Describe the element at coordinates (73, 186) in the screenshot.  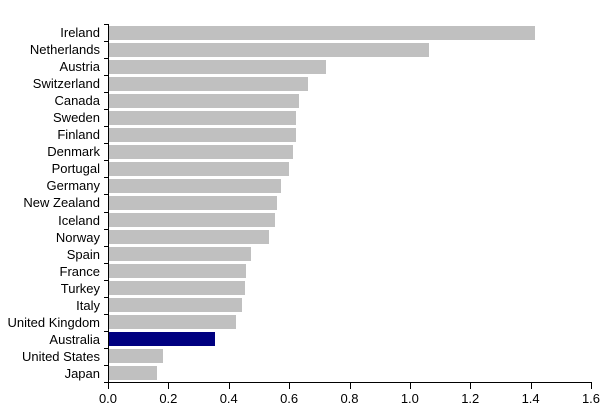
I see `category-label: Germany` at that location.